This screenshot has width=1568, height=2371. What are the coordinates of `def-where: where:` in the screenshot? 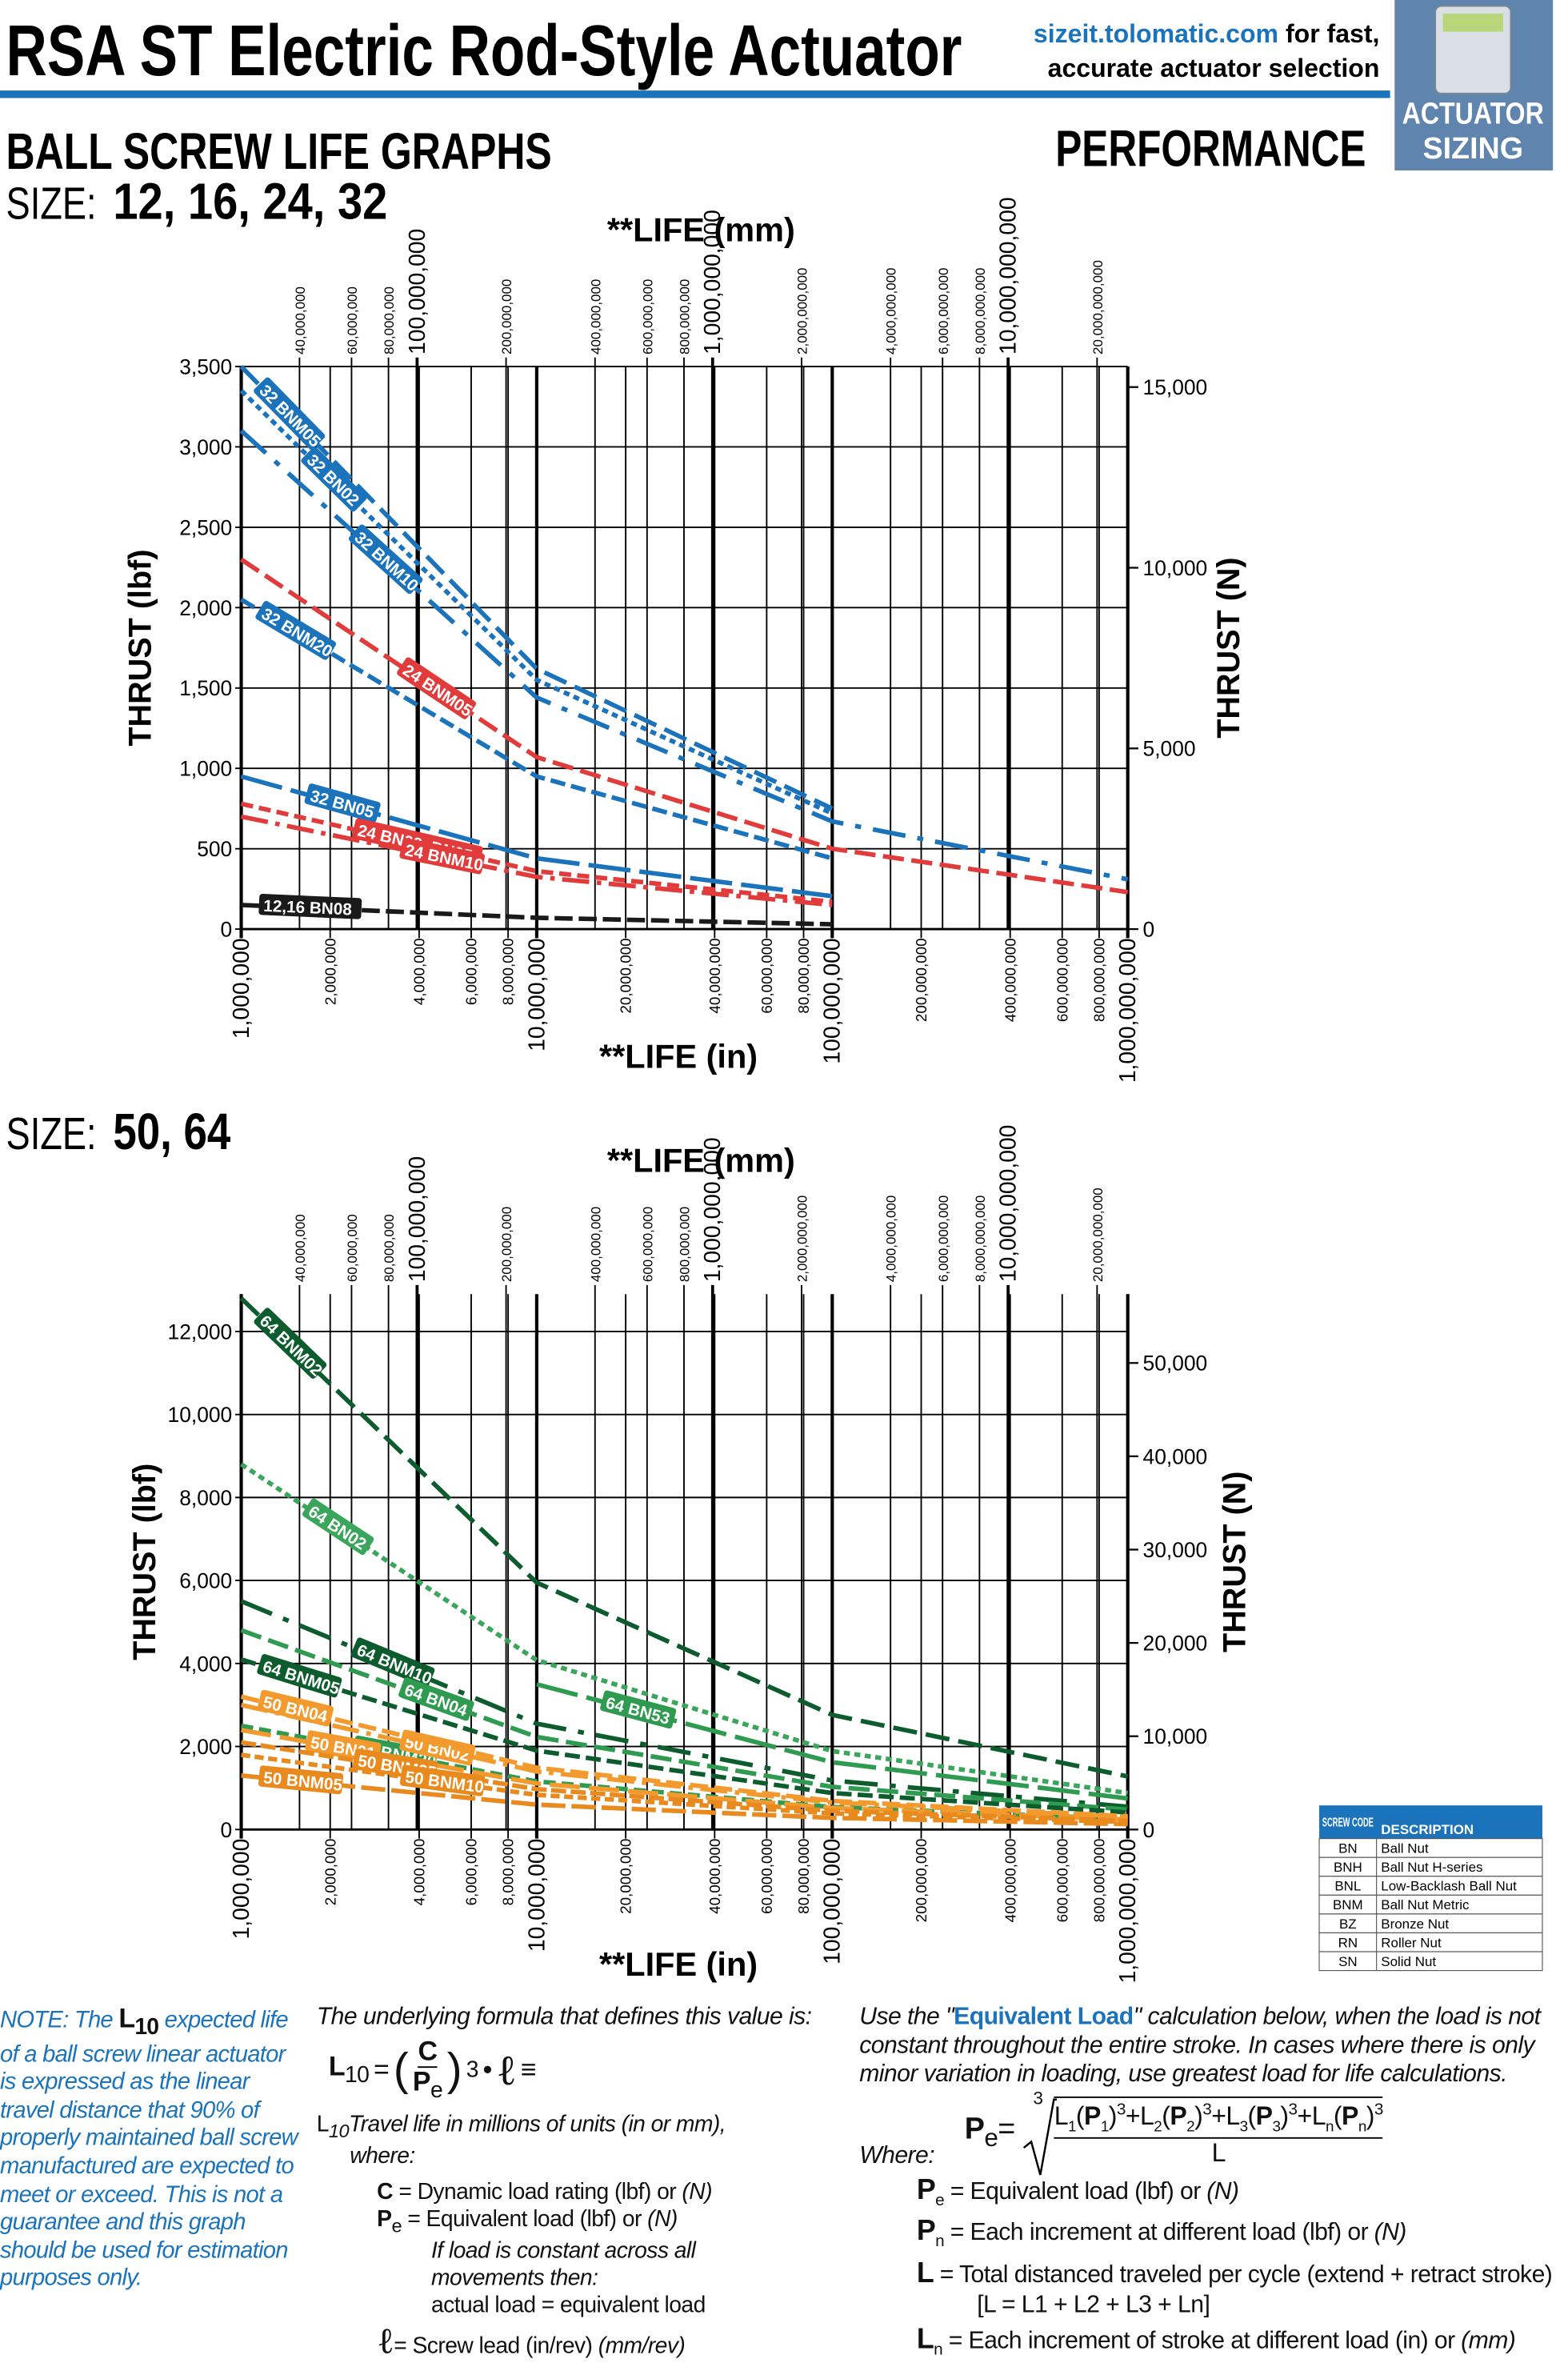 It's located at (382, 2157).